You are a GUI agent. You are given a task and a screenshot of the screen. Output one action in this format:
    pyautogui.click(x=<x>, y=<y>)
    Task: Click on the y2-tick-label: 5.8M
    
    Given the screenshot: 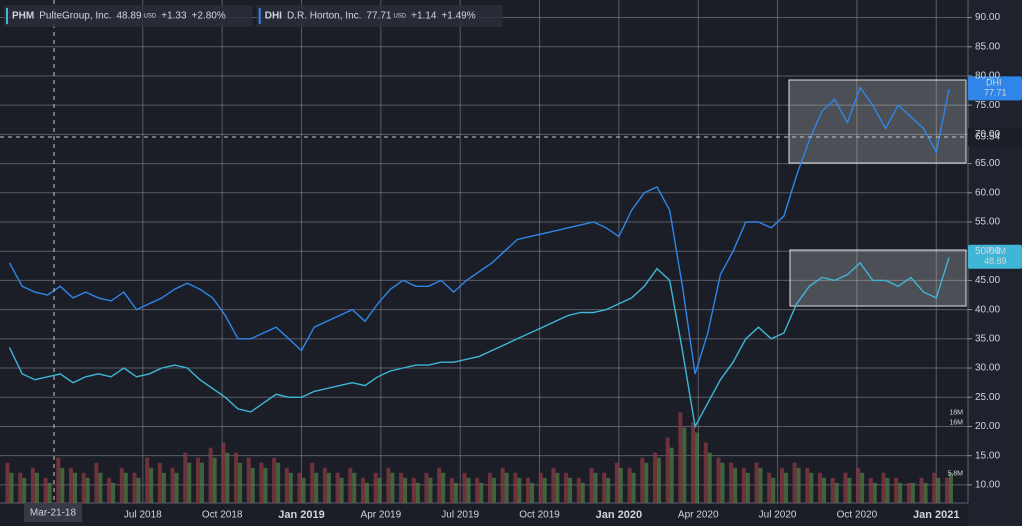 What is the action you would take?
    pyautogui.click(x=955, y=474)
    